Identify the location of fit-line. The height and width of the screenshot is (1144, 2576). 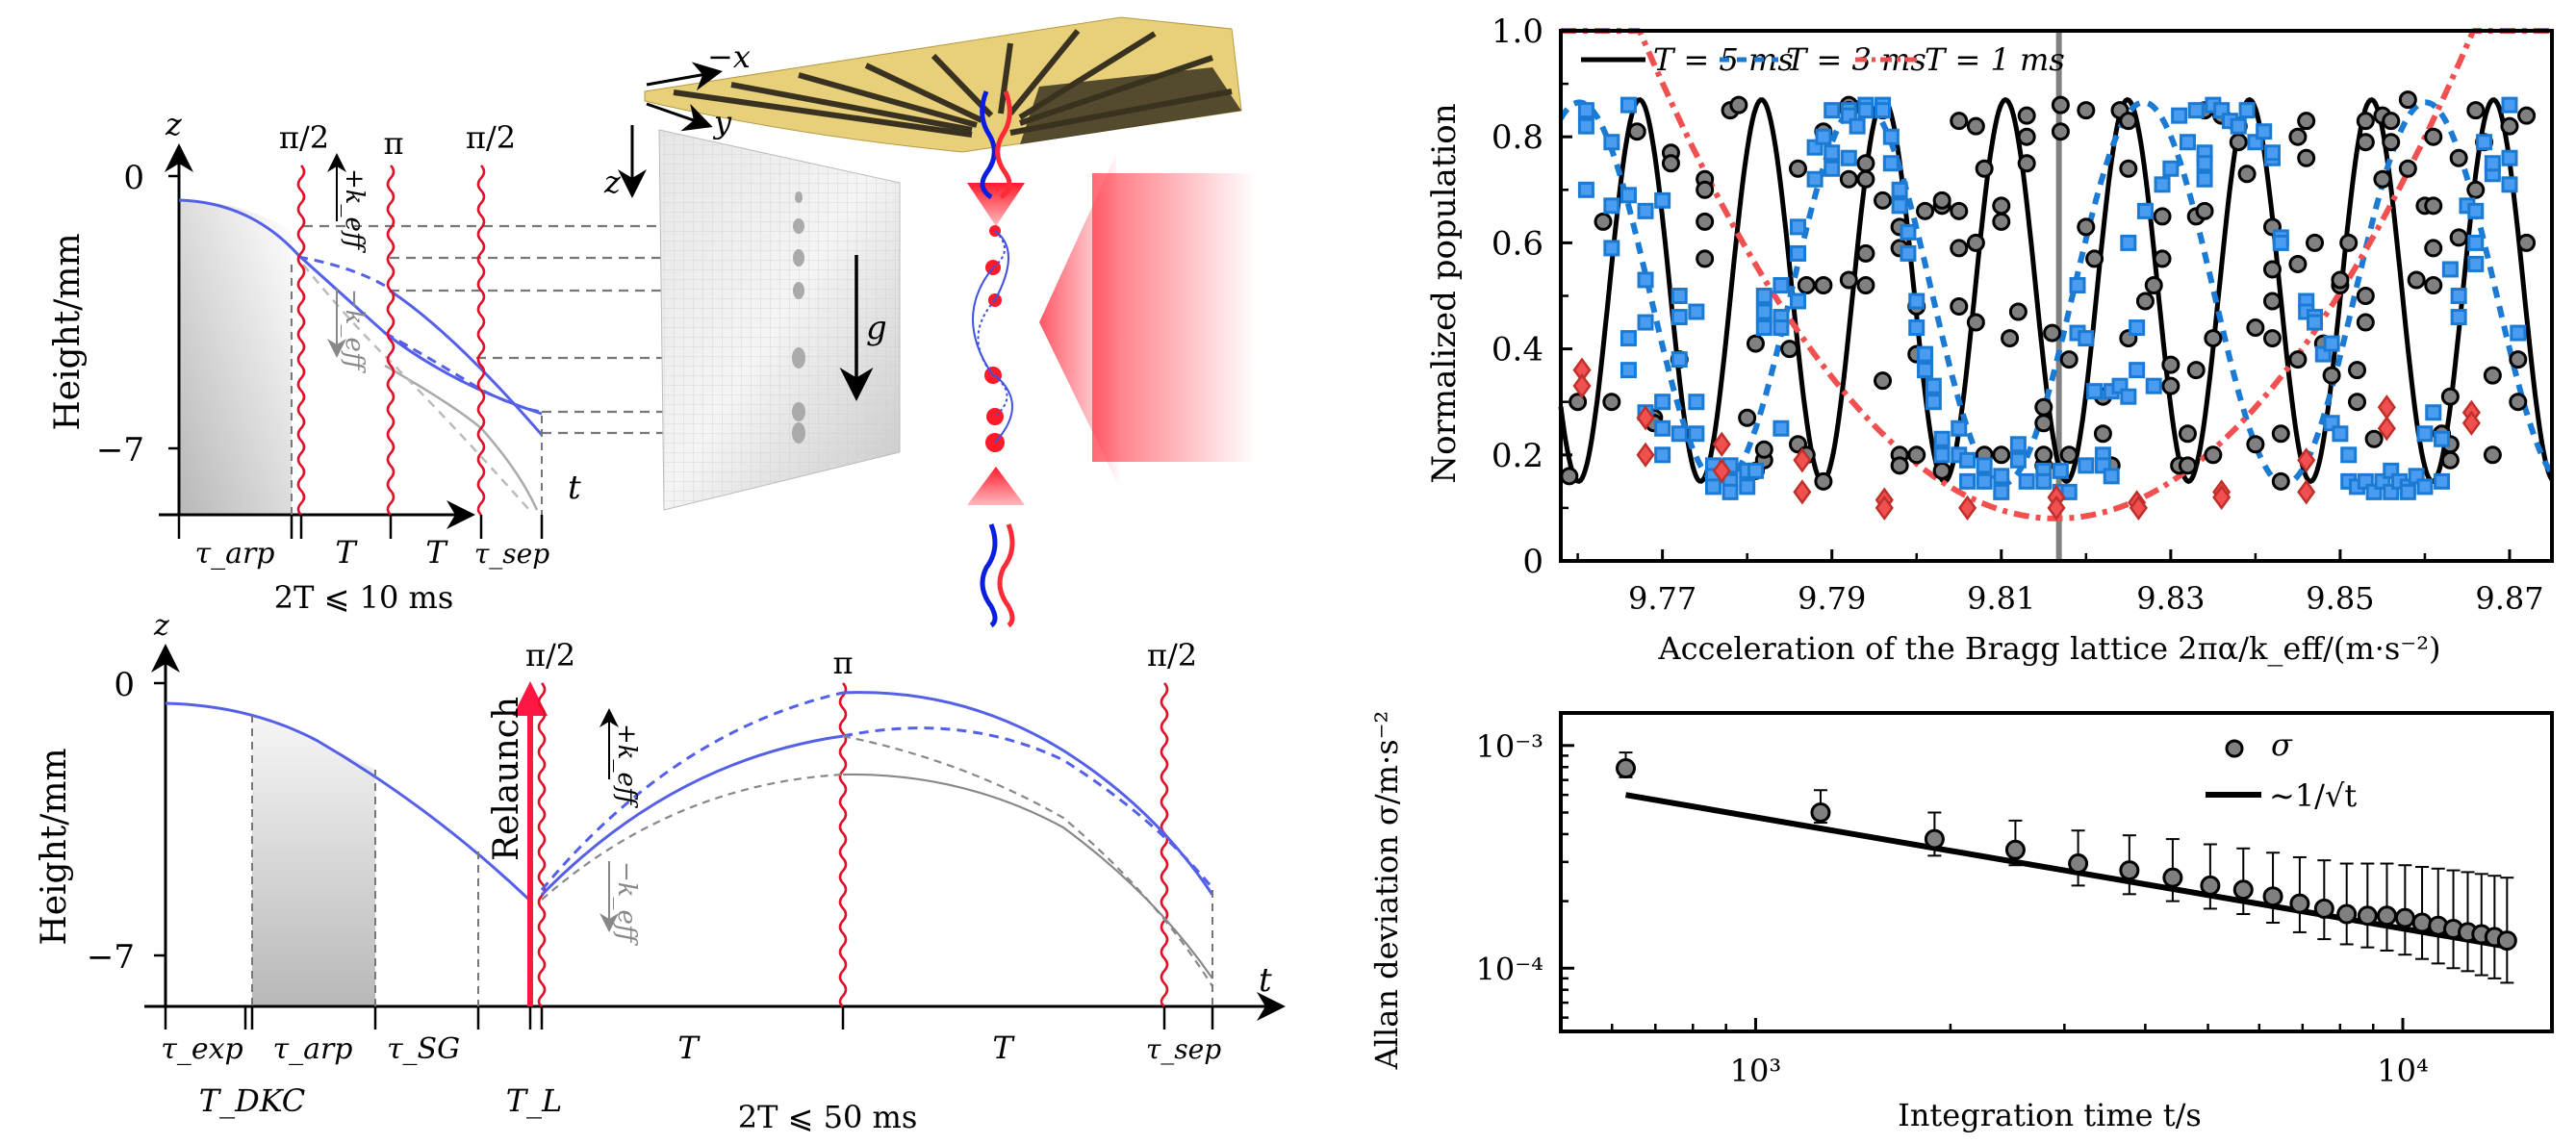
(2066, 871).